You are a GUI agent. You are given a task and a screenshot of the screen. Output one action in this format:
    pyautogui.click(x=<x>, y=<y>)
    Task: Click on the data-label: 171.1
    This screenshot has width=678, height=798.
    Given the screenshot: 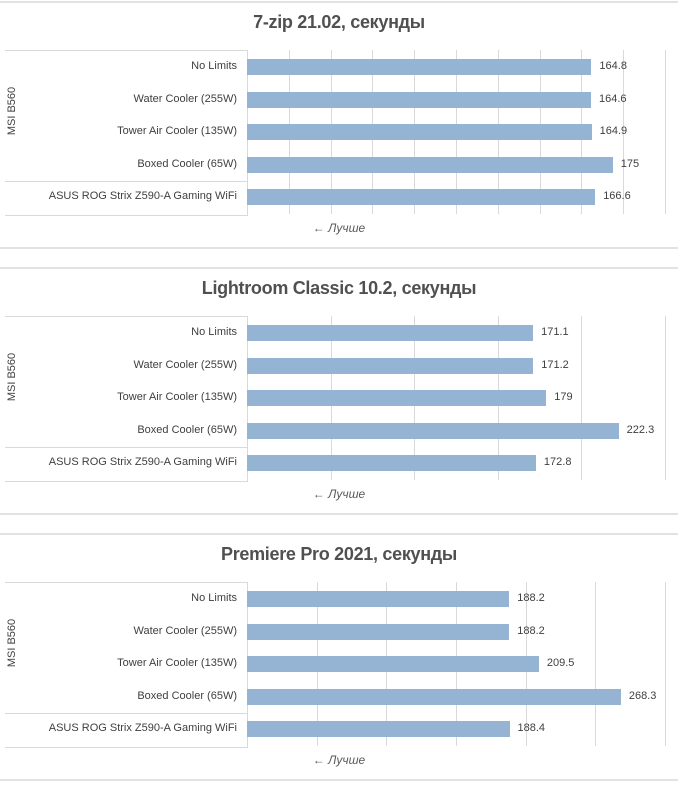 What is the action you would take?
    pyautogui.click(x=555, y=332)
    